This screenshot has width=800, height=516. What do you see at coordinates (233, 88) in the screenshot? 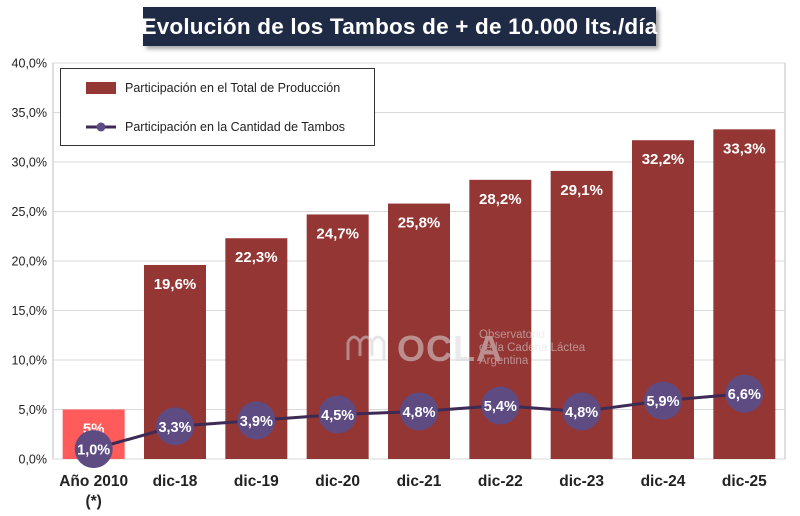
I see `legend-bar-label: Participación en el Total de Producción` at bounding box center [233, 88].